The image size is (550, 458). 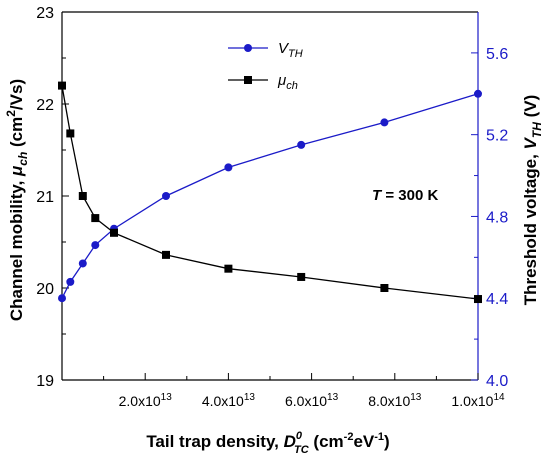 What do you see at coordinates (497, 54) in the screenshot?
I see `y-right-tick-label: 5.6` at bounding box center [497, 54].